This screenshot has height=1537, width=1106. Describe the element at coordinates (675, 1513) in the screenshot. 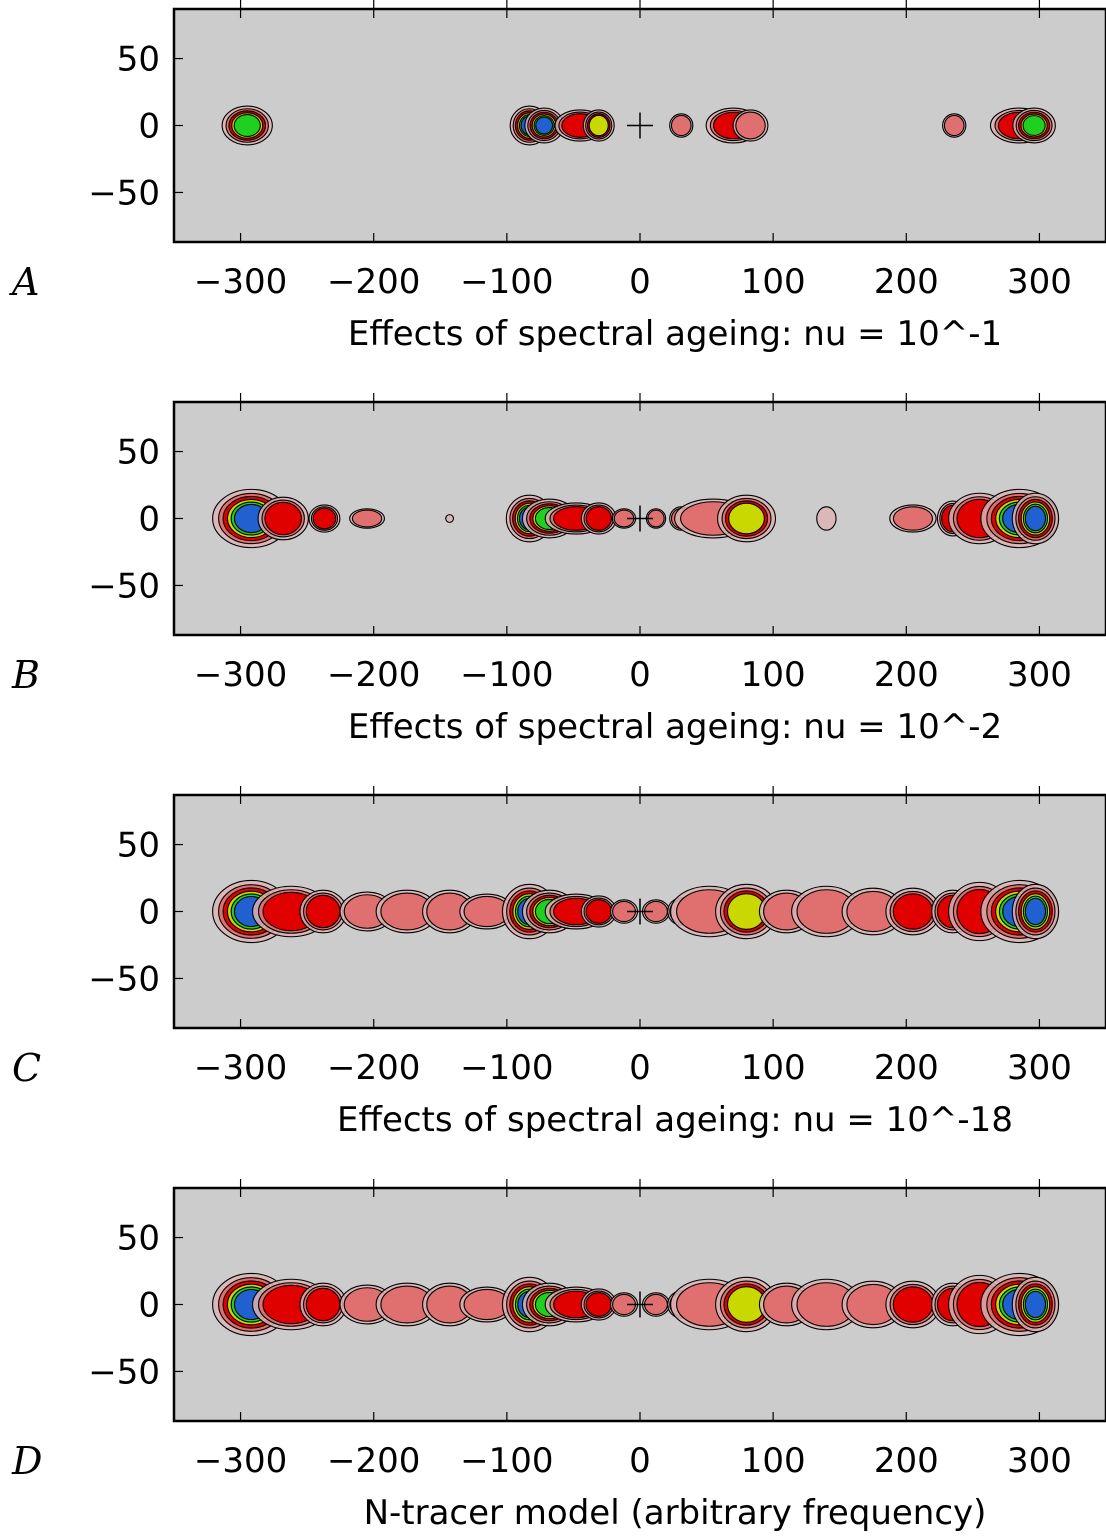

I see `x-axis-label: N-tracer model (arbitrary frequency)` at that location.